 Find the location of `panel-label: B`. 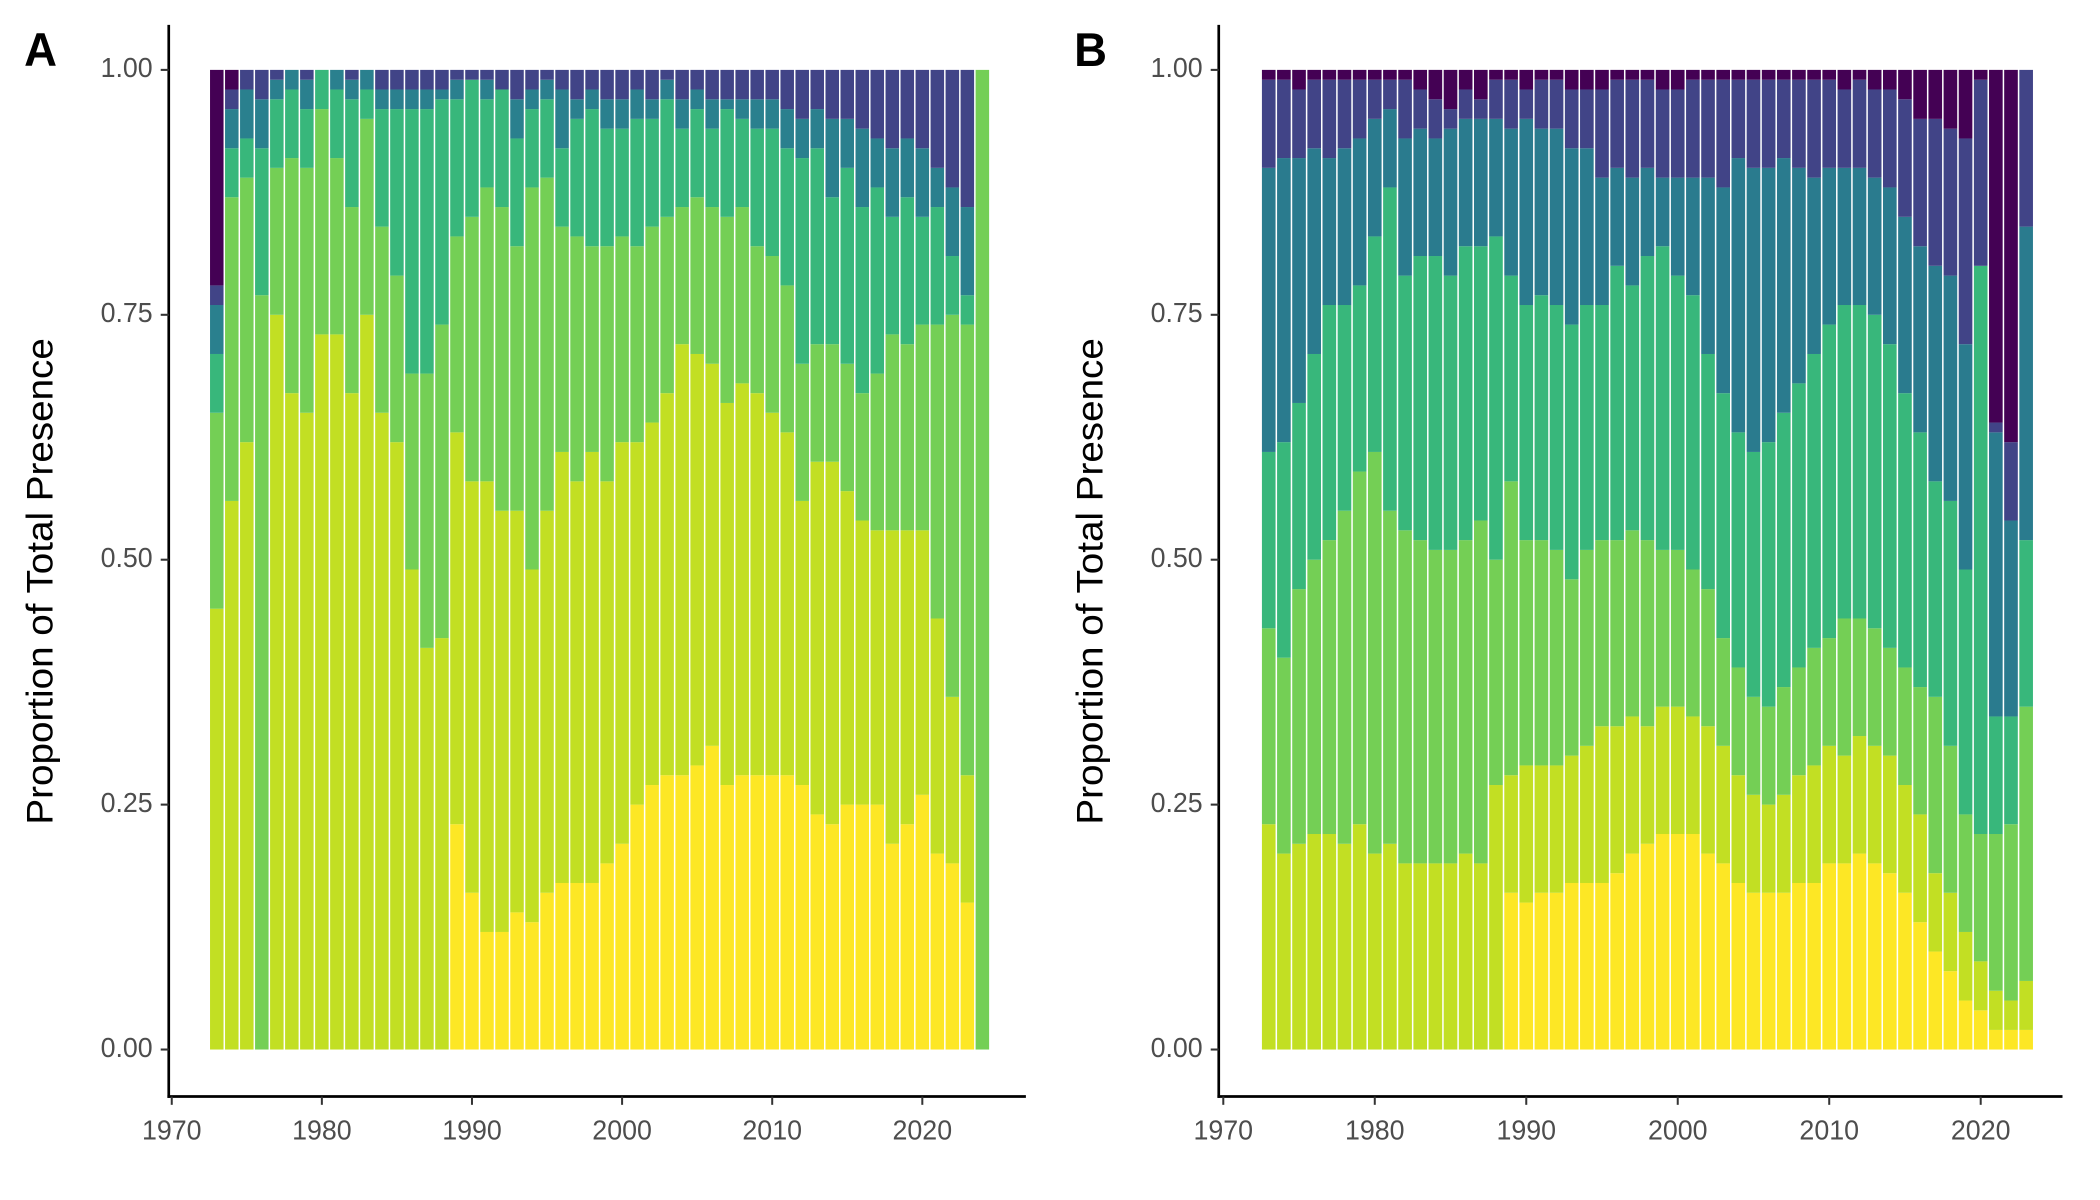

panel-label: B is located at coordinates (1090, 50).